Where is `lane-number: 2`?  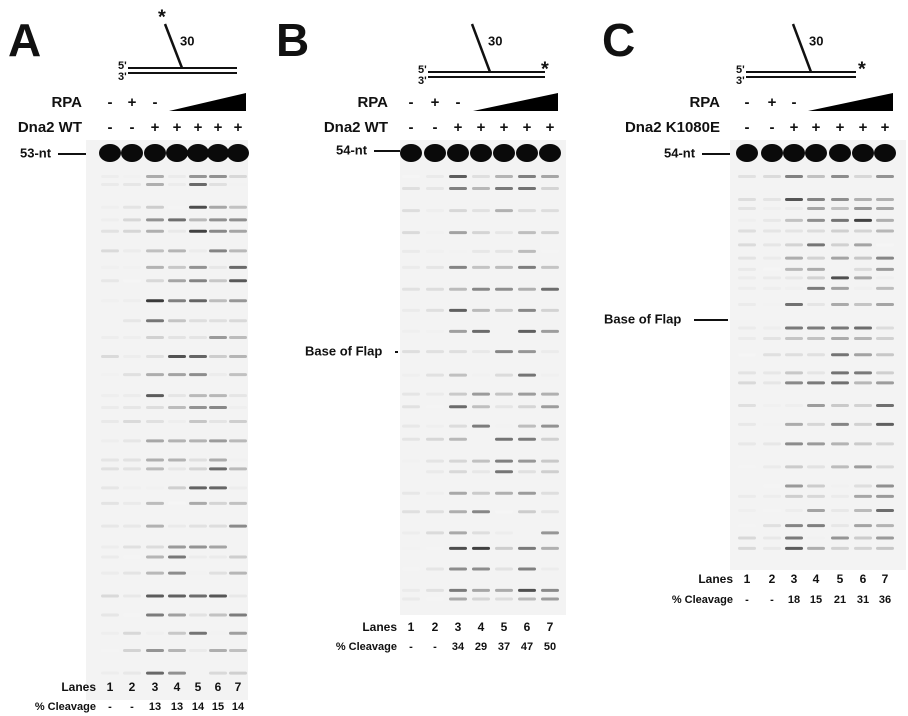 lane-number: 2 is located at coordinates (435, 627).